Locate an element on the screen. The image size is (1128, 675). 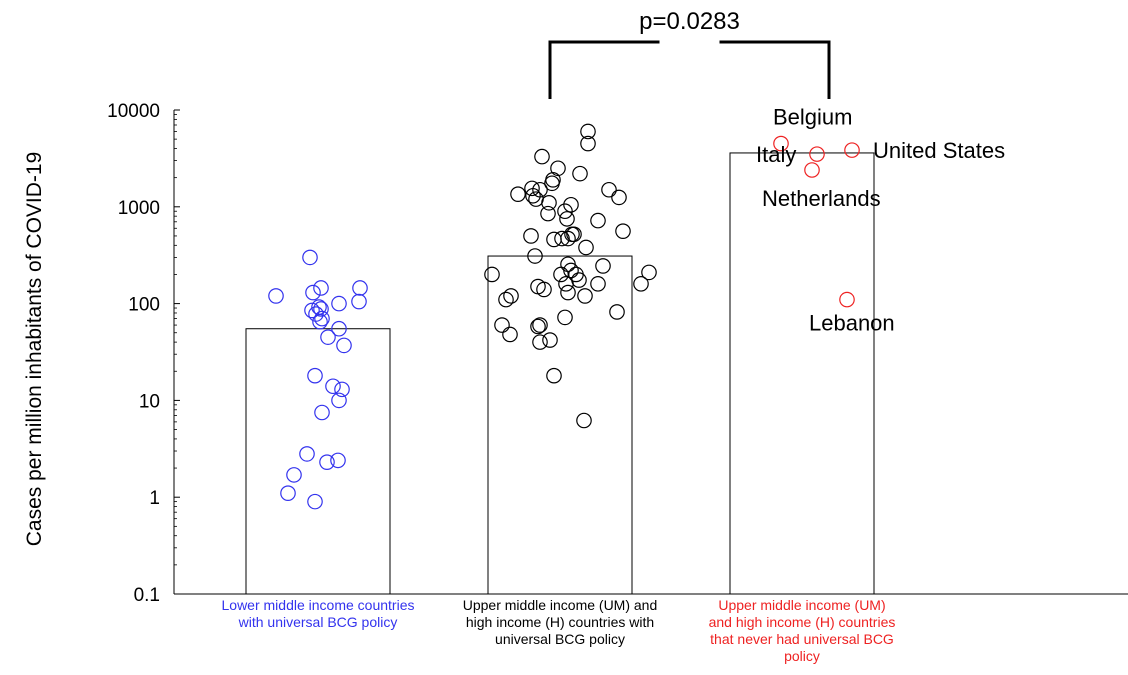
country-label: Belgium is located at coordinates (812, 117).